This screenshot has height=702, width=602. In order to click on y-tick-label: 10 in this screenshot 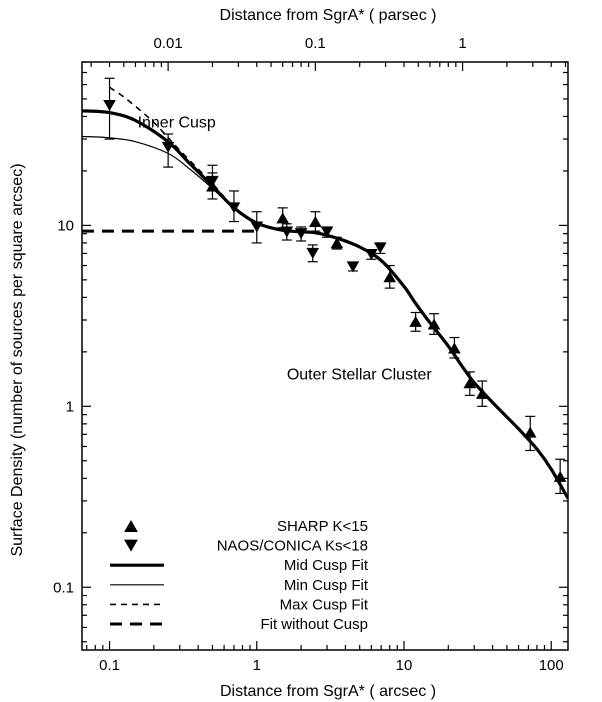, I will do `click(65, 225)`.